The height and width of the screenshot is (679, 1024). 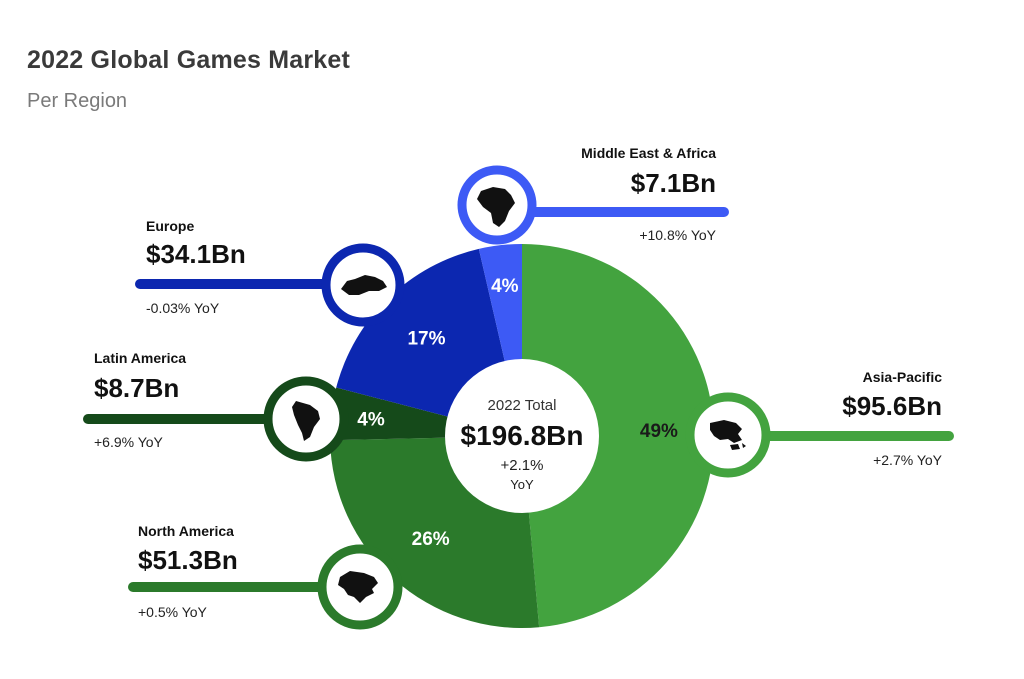 I want to click on africa-map-icon, so click(x=496, y=207).